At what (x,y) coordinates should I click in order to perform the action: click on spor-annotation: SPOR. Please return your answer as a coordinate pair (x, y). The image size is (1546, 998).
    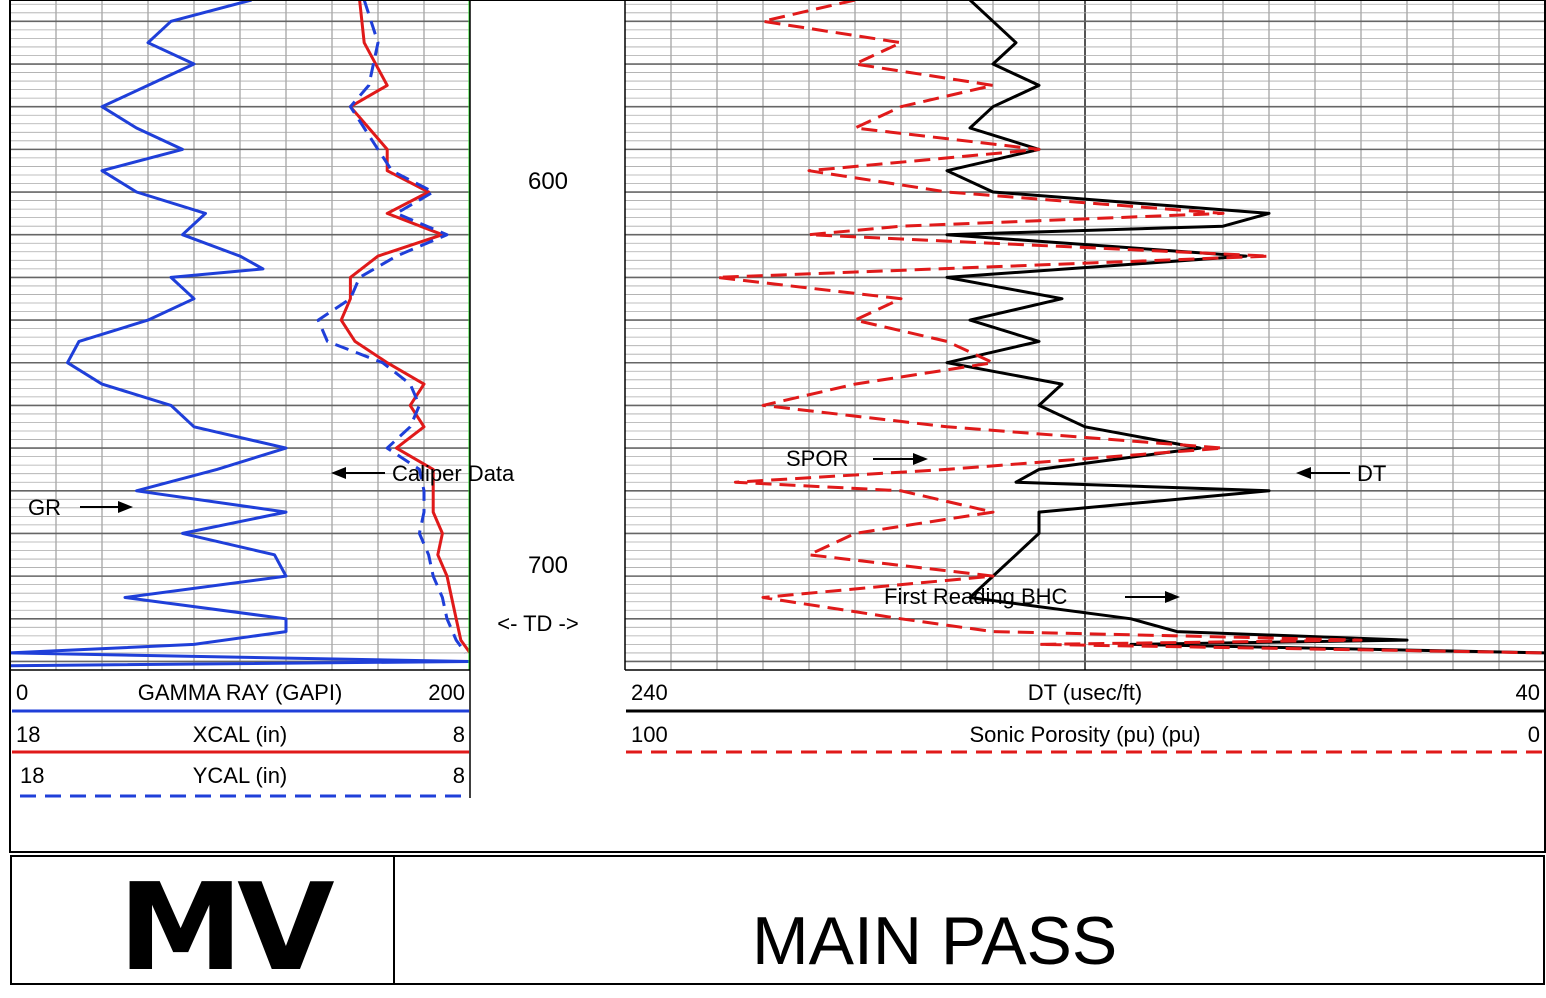
    Looking at the image, I should click on (817, 458).